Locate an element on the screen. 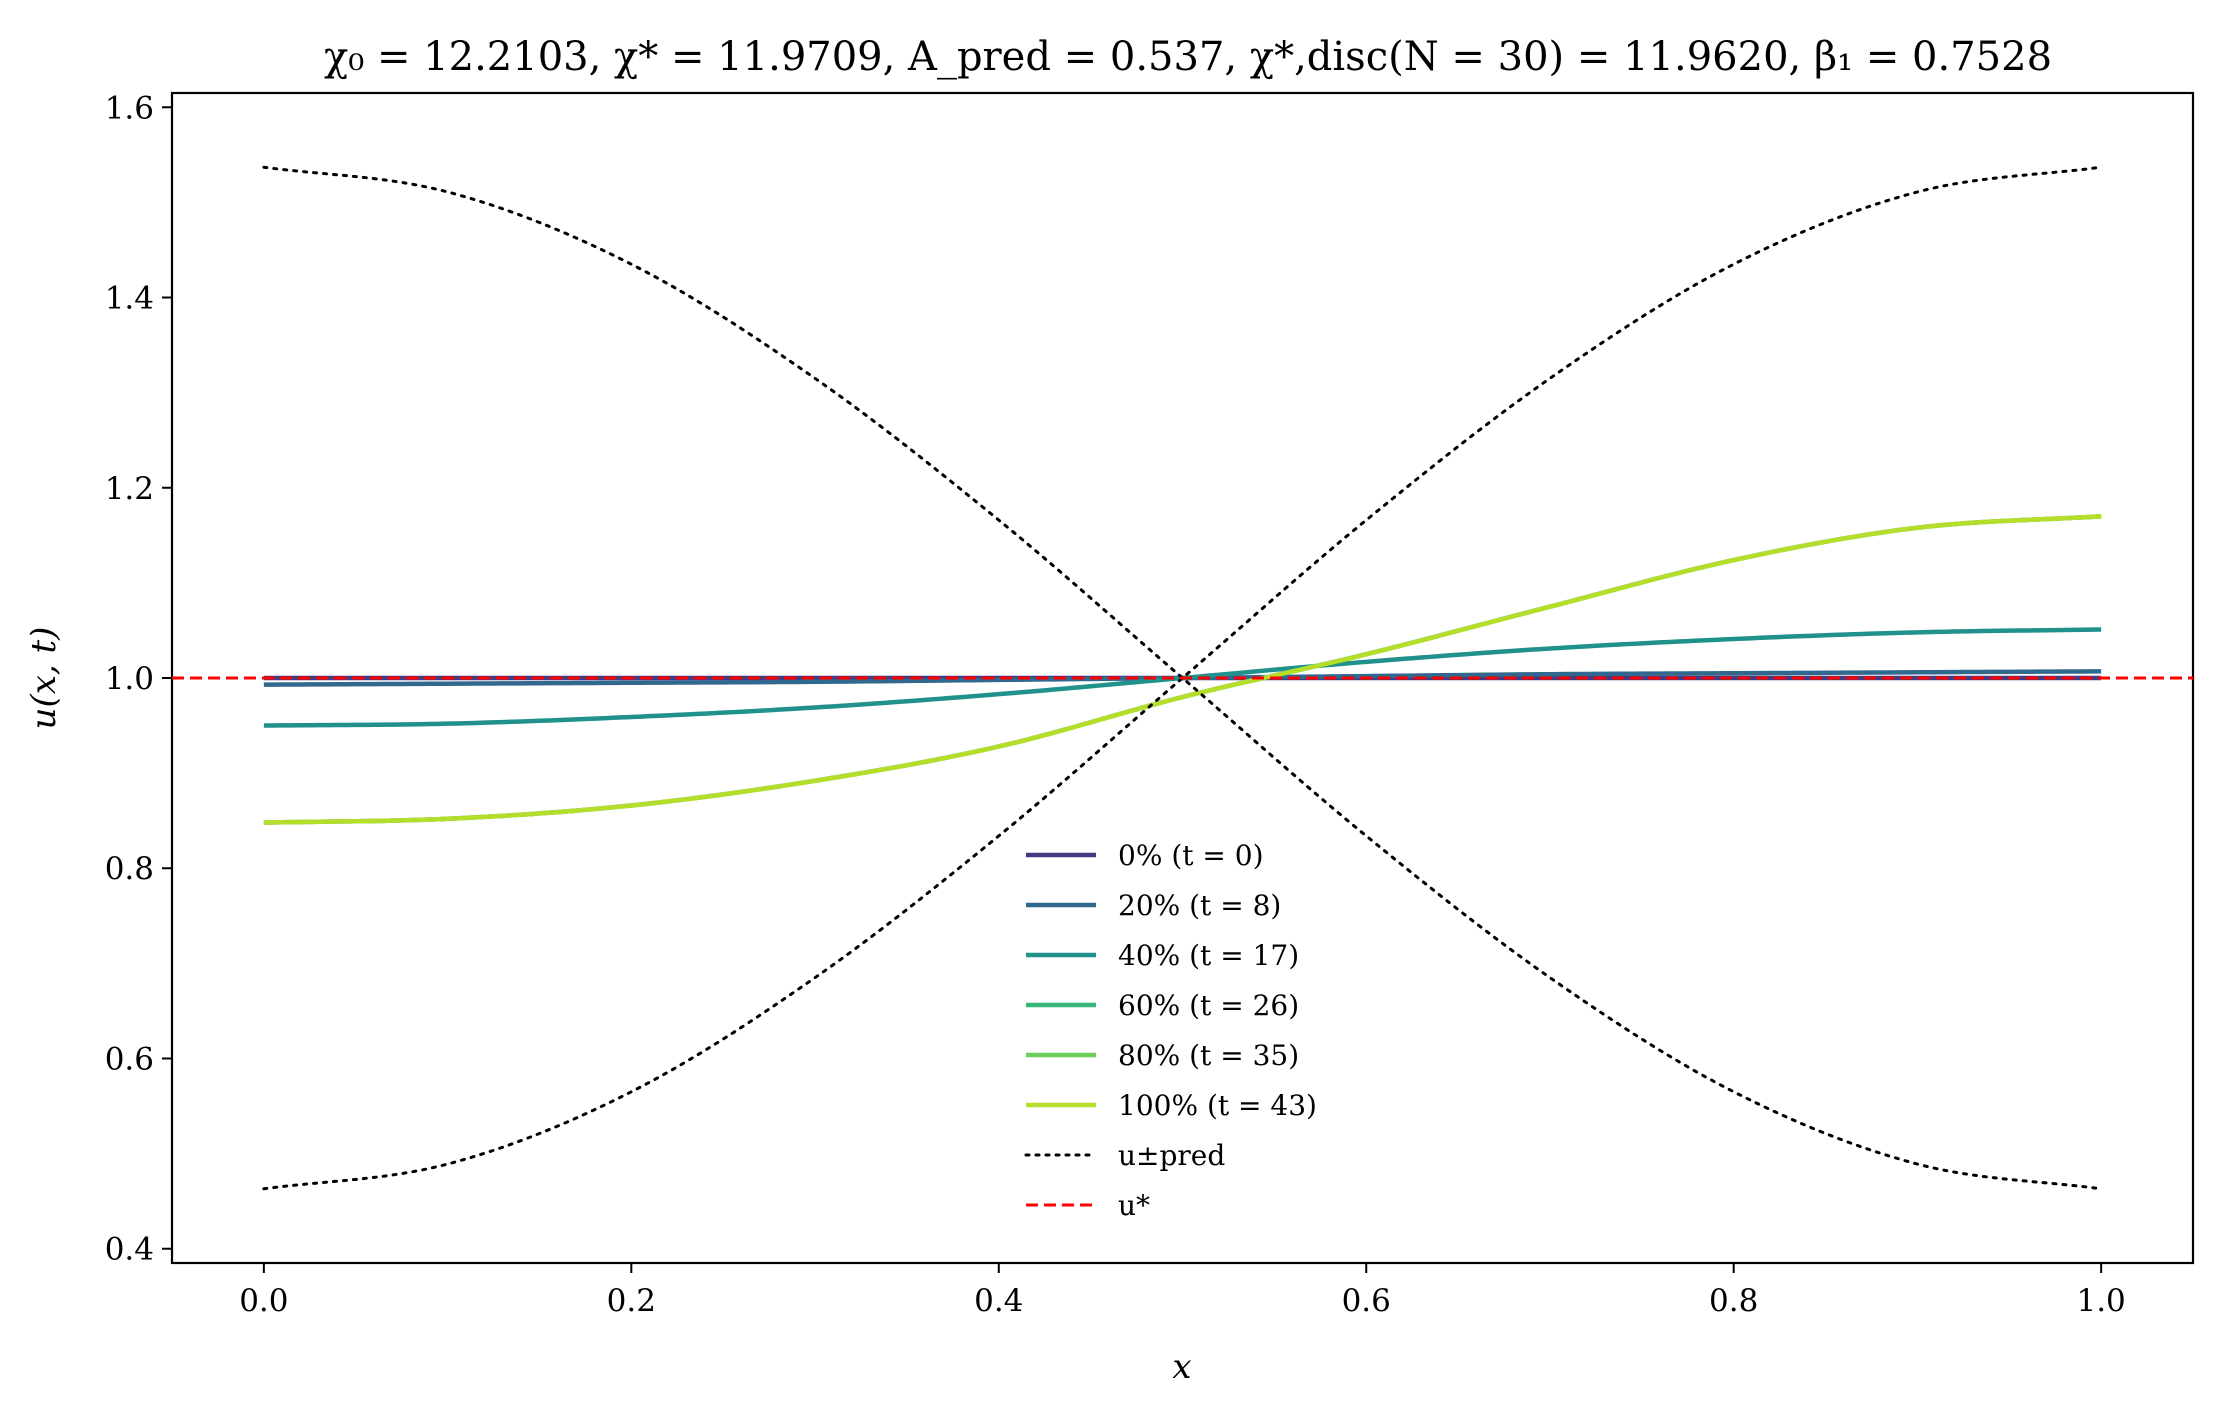  x-tick-label: 0.0 is located at coordinates (263, 1301).